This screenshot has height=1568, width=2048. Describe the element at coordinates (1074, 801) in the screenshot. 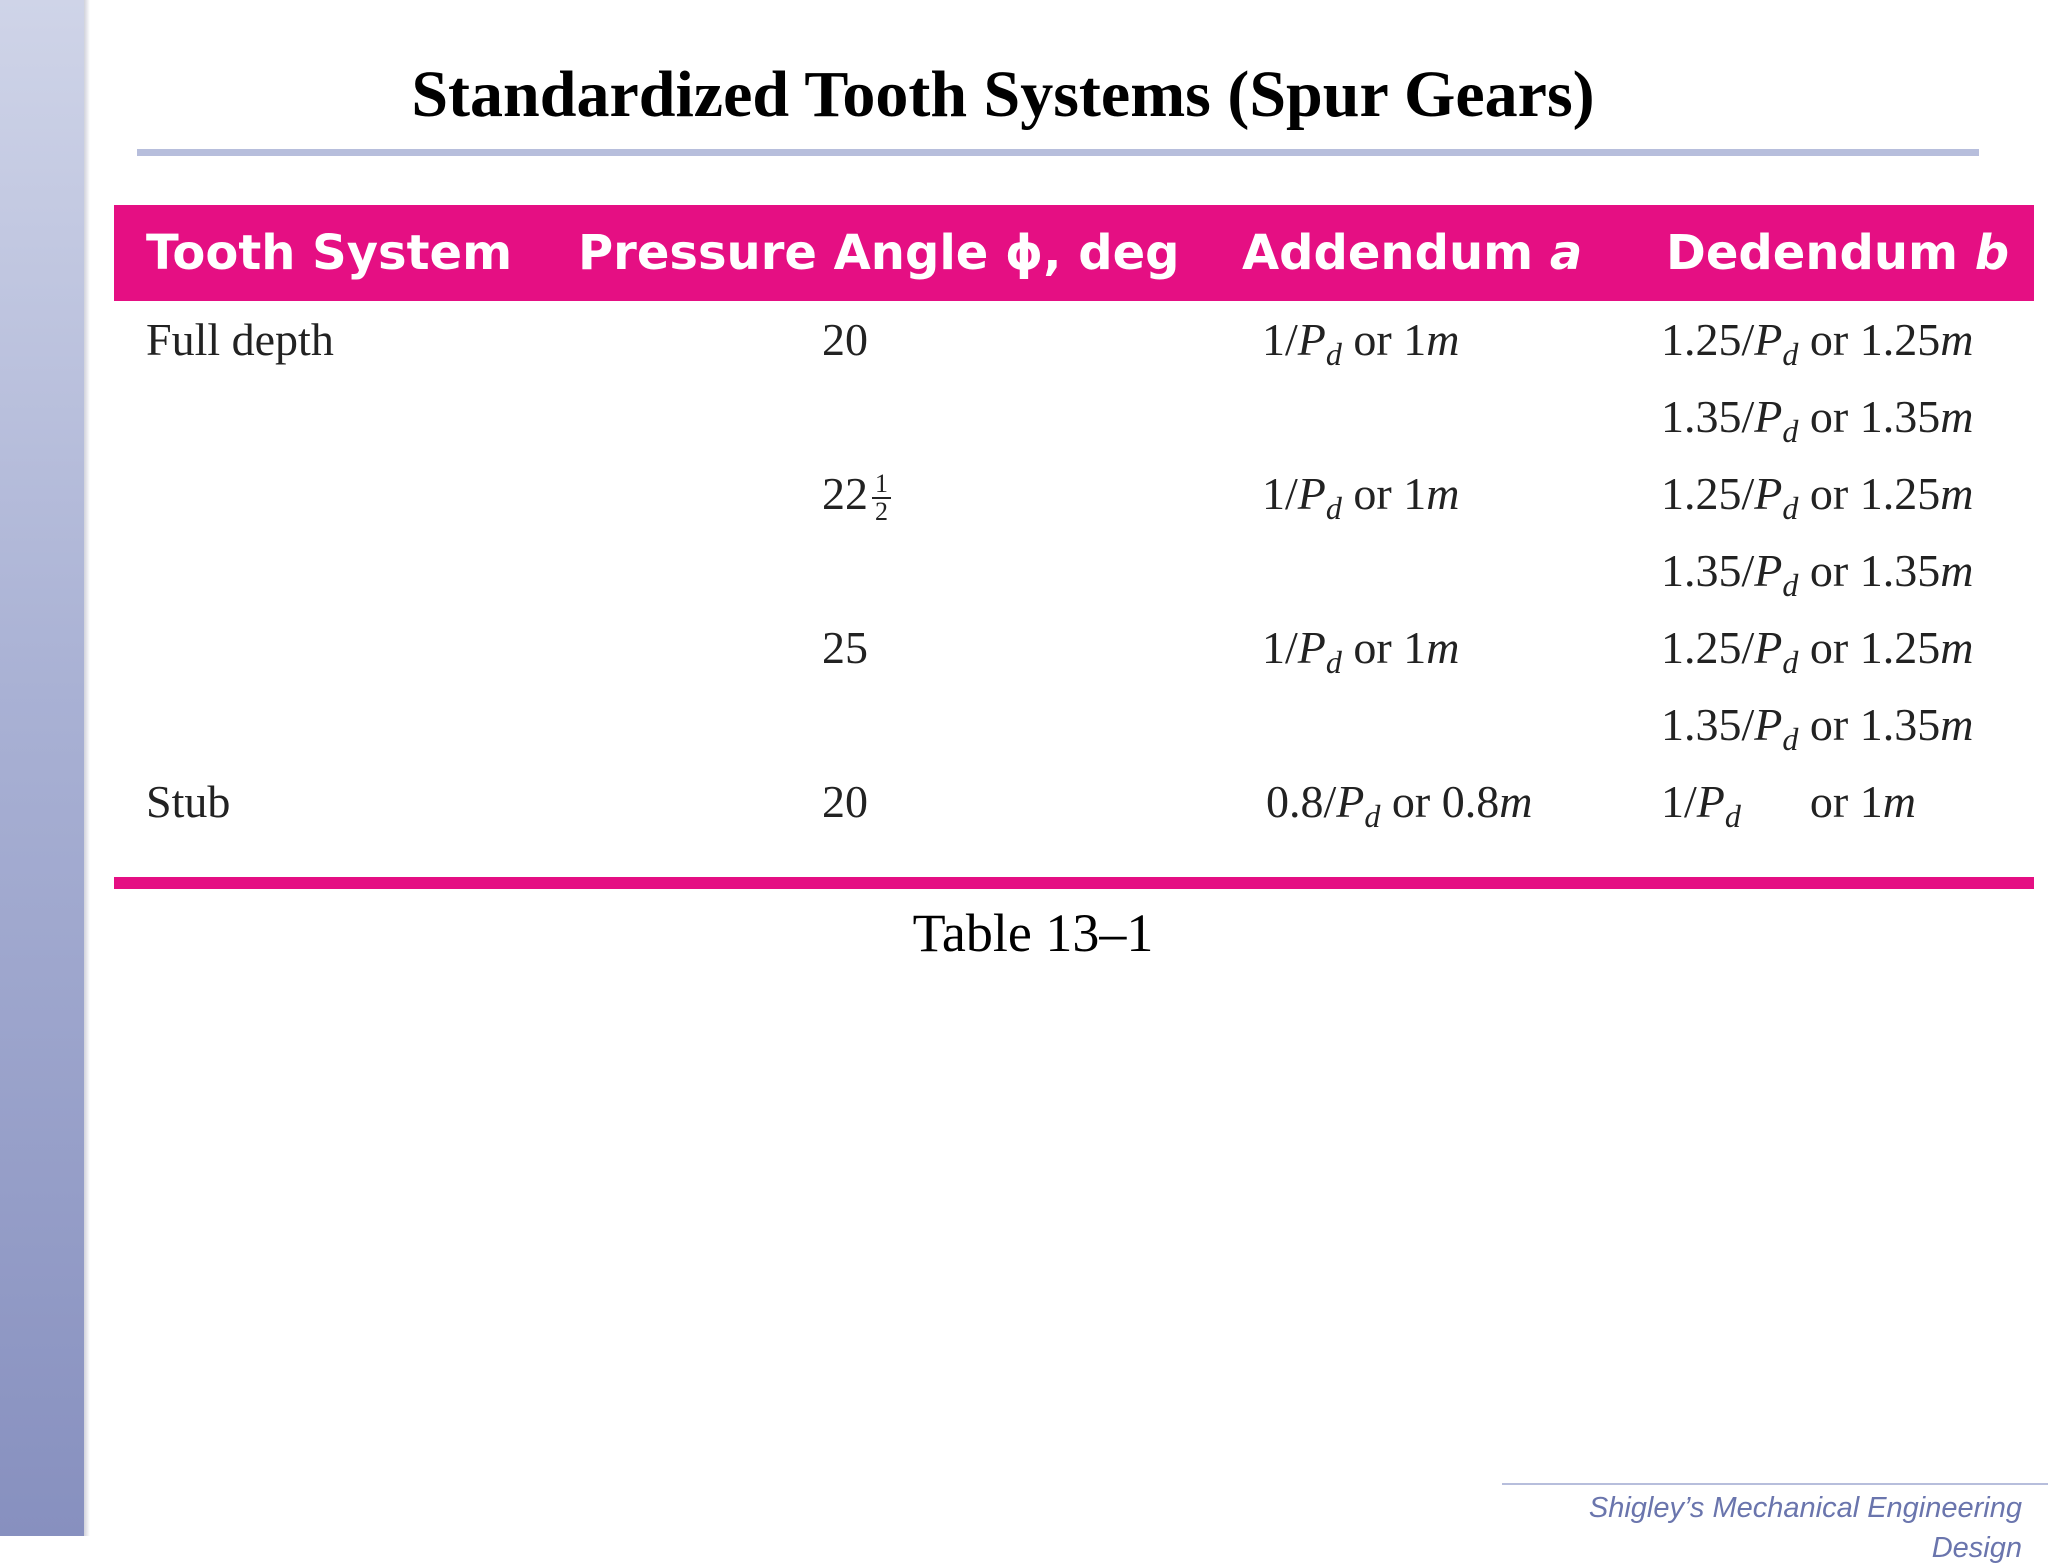

I see `table-row: Stub 20 0.8/Pd or 0.8m 1/Pd or 1m` at that location.